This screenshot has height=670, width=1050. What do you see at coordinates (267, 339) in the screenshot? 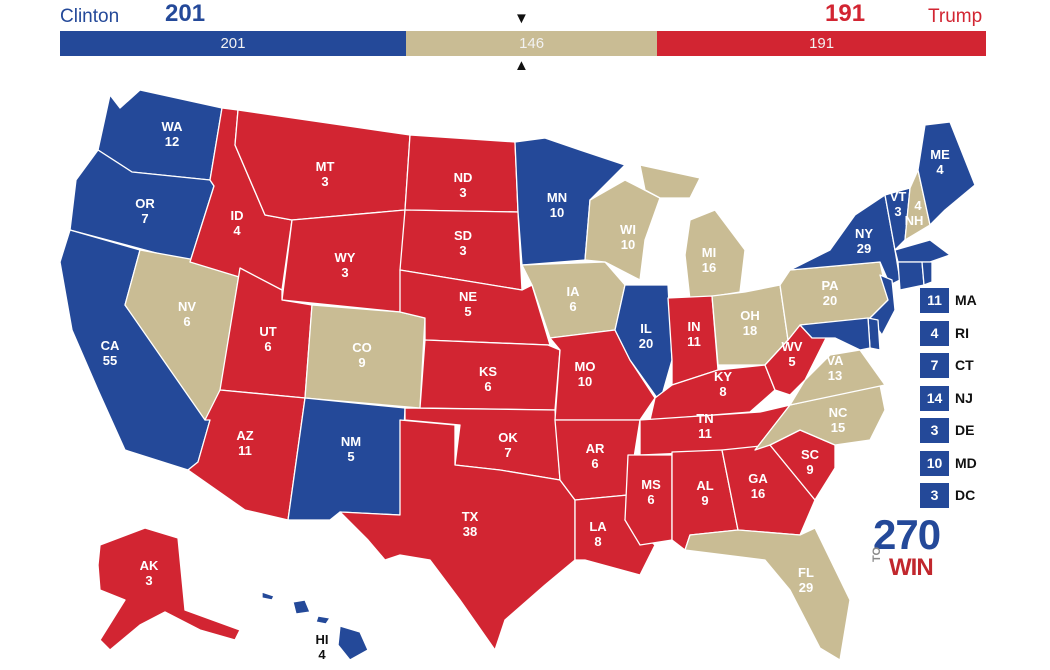
I see `label-UT: UT 6` at bounding box center [267, 339].